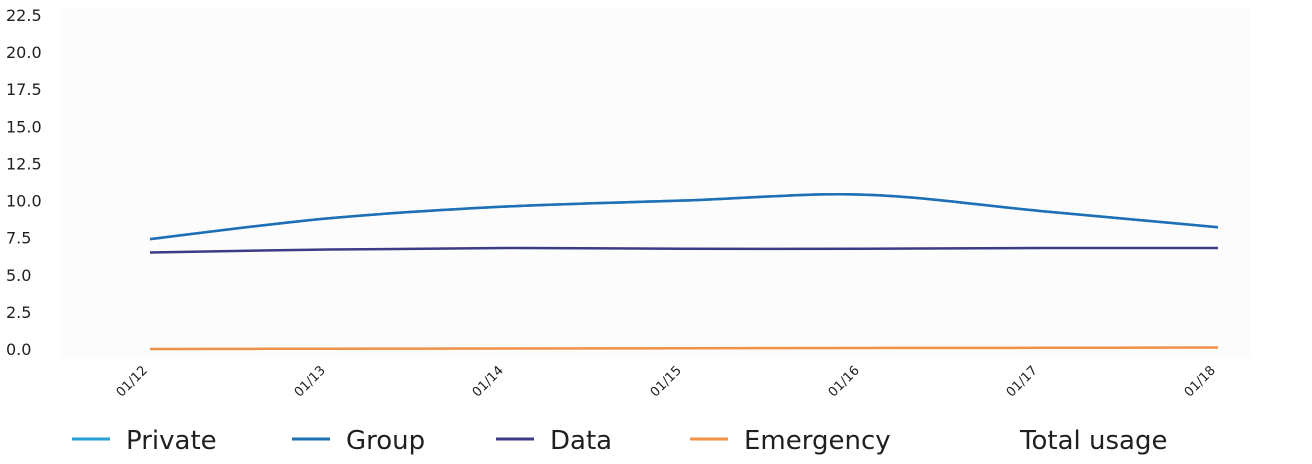 The height and width of the screenshot is (464, 1312). Describe the element at coordinates (132, 381) in the screenshot. I see `x-tick-label: 01/12` at that location.